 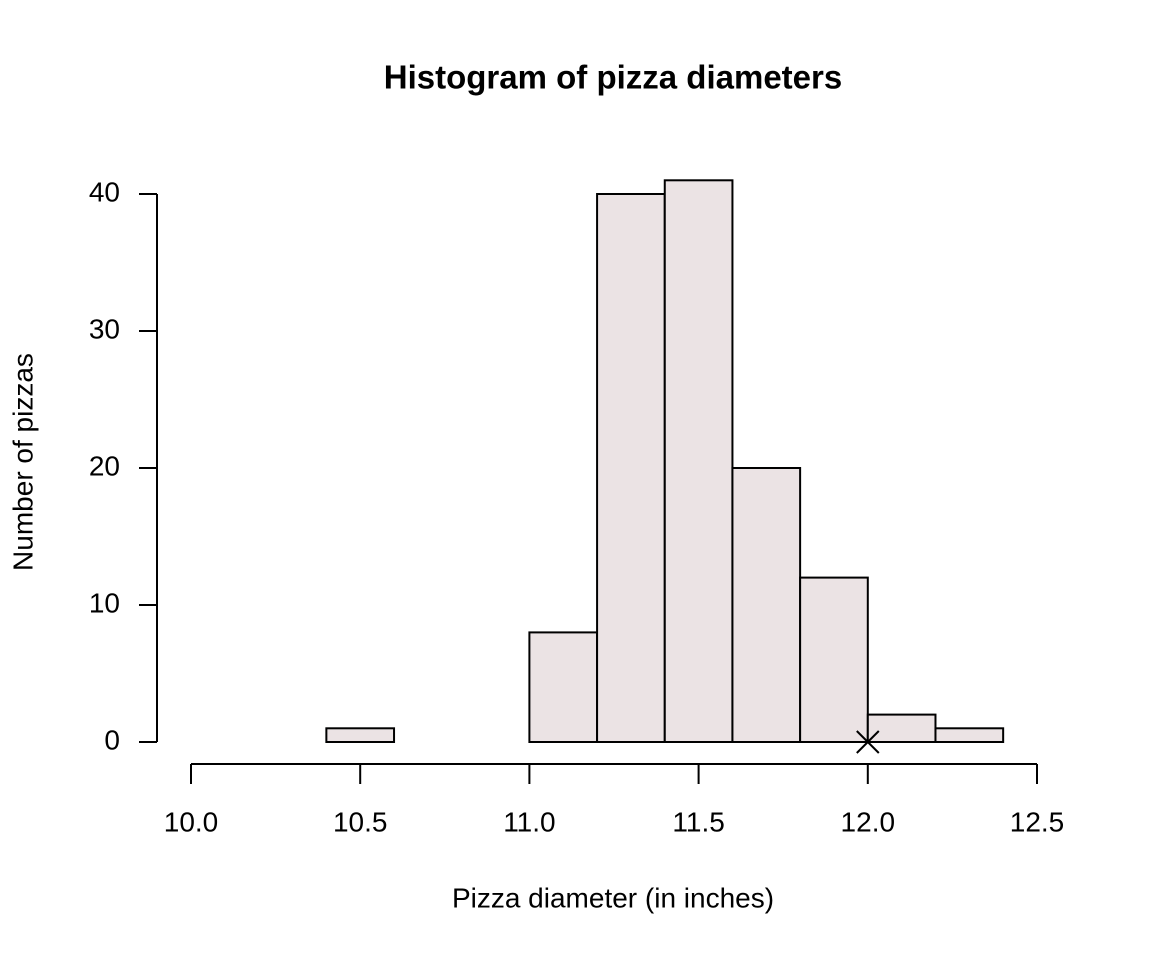 I want to click on x-axis-label: Pizza diameter (in inches), so click(x=613, y=897).